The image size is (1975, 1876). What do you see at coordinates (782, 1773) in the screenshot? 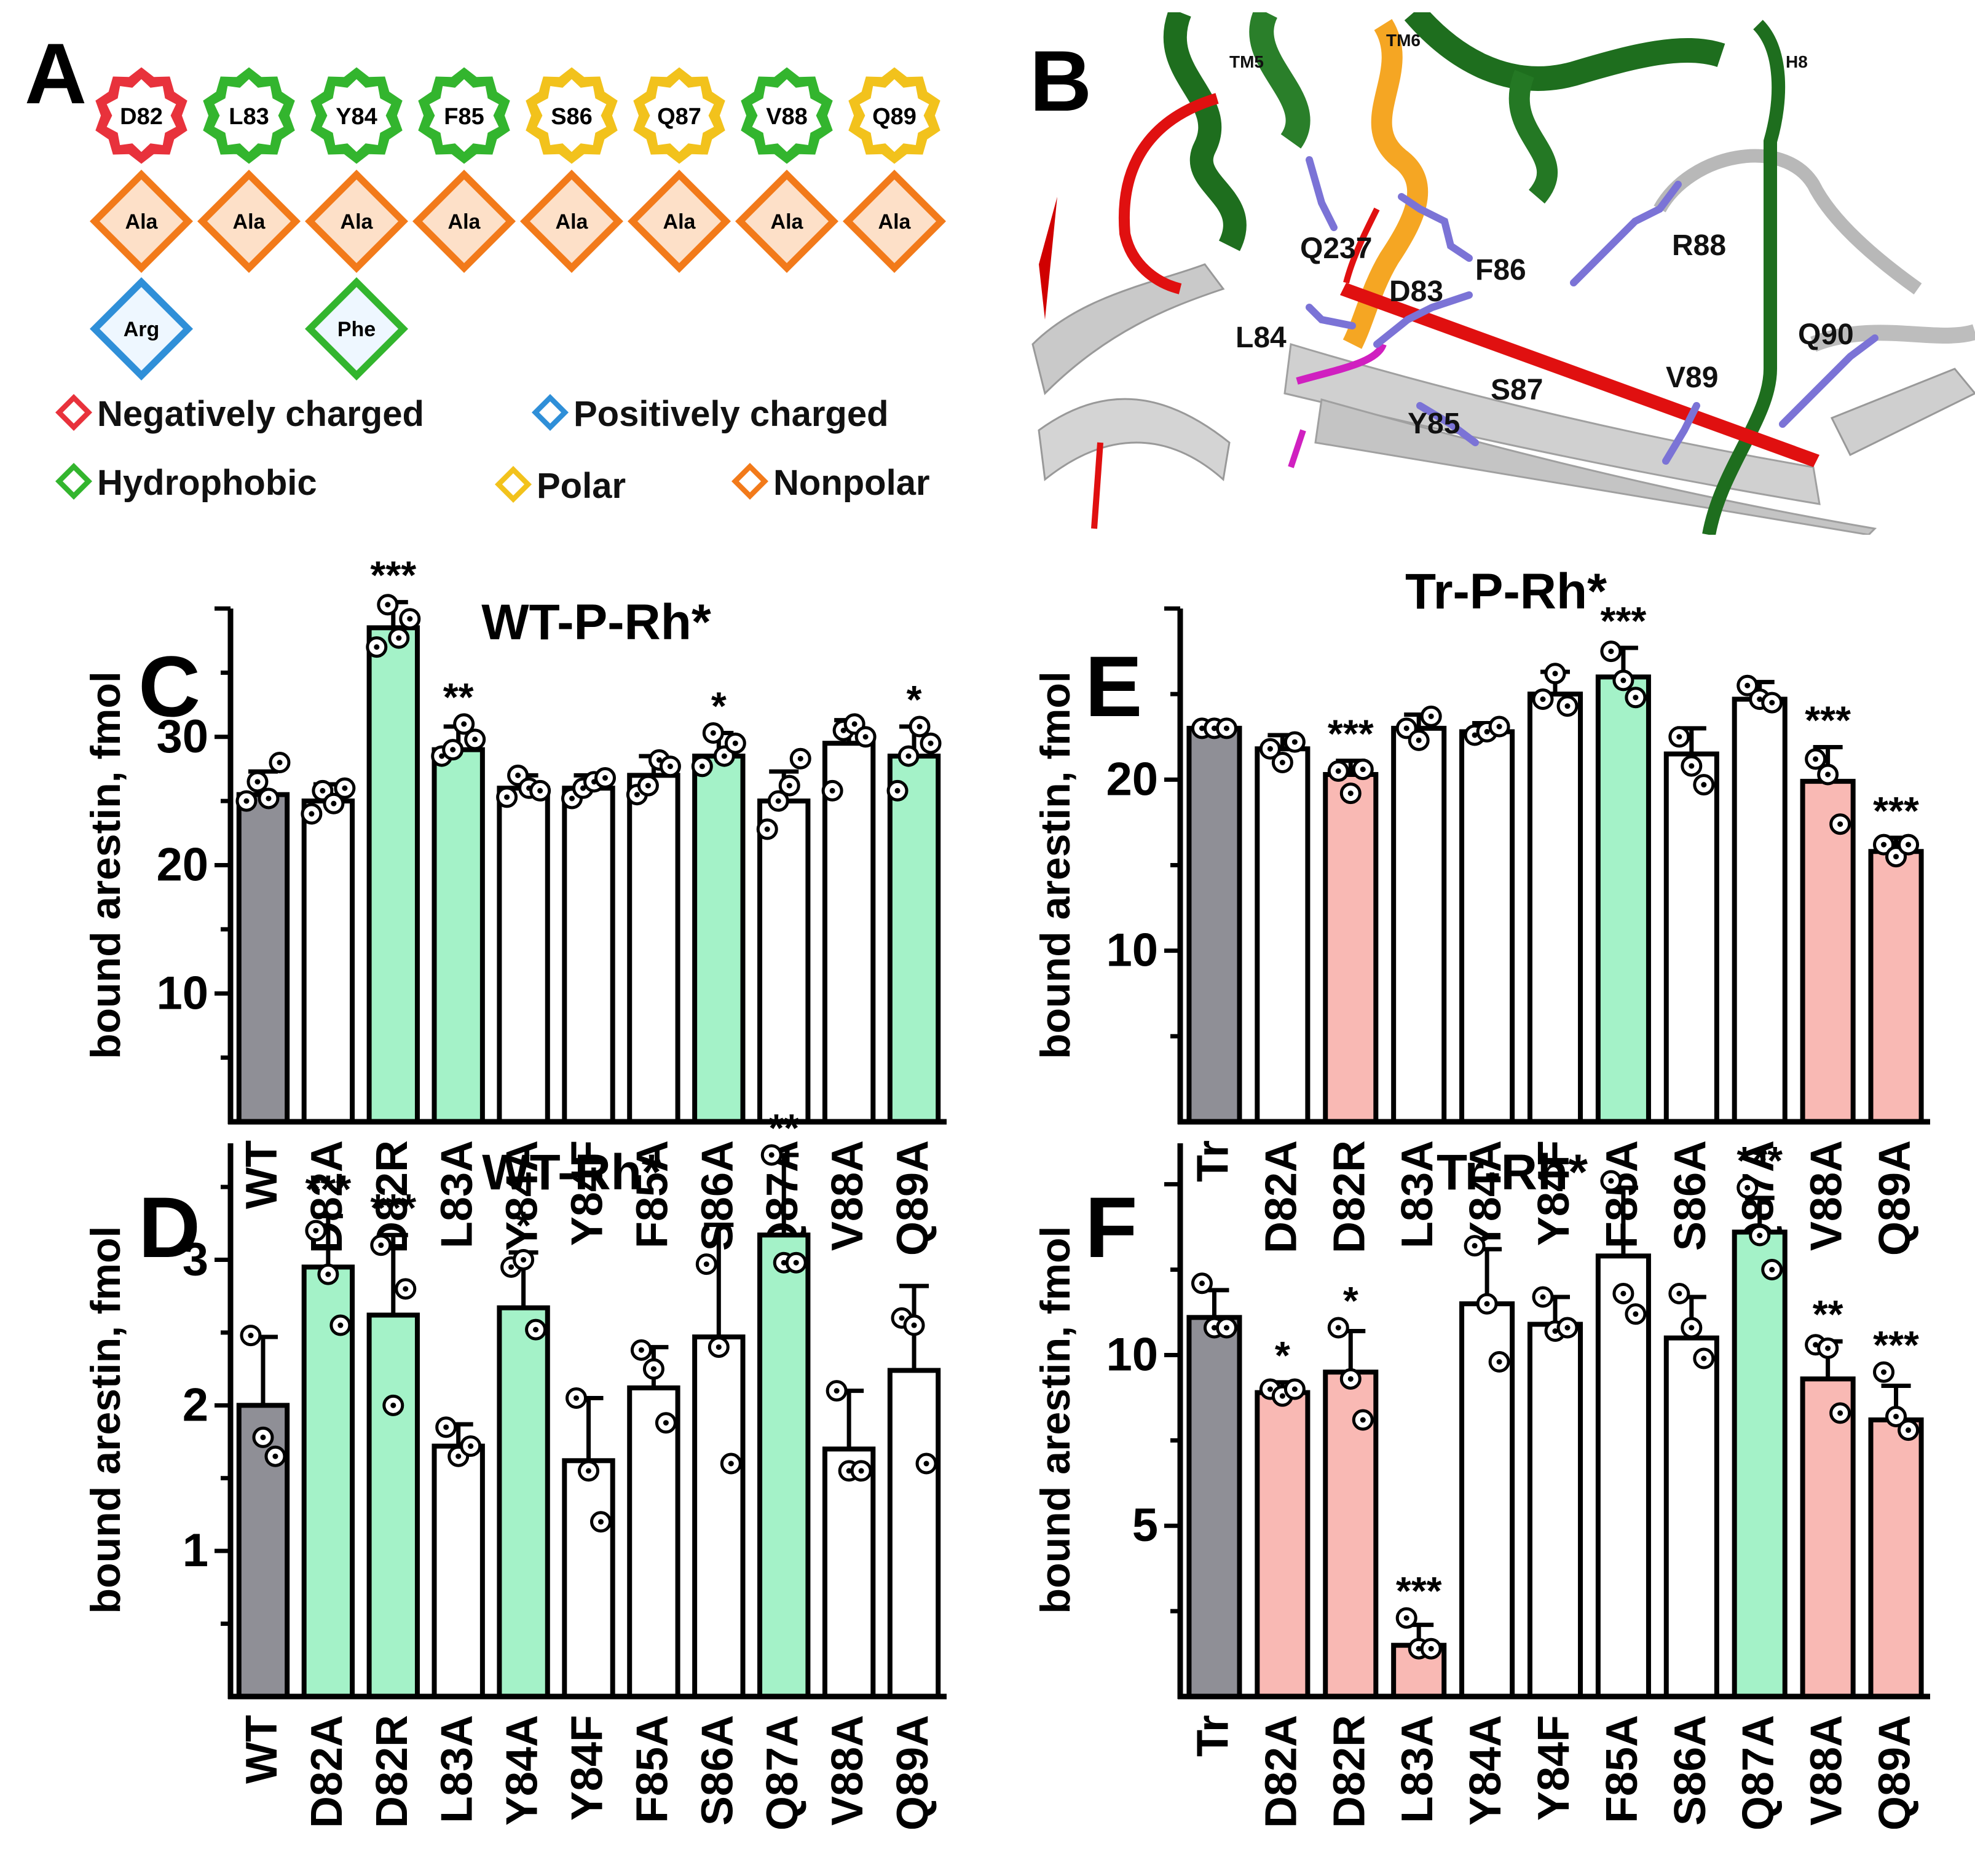
I see `category-label: Q87A` at bounding box center [782, 1773].